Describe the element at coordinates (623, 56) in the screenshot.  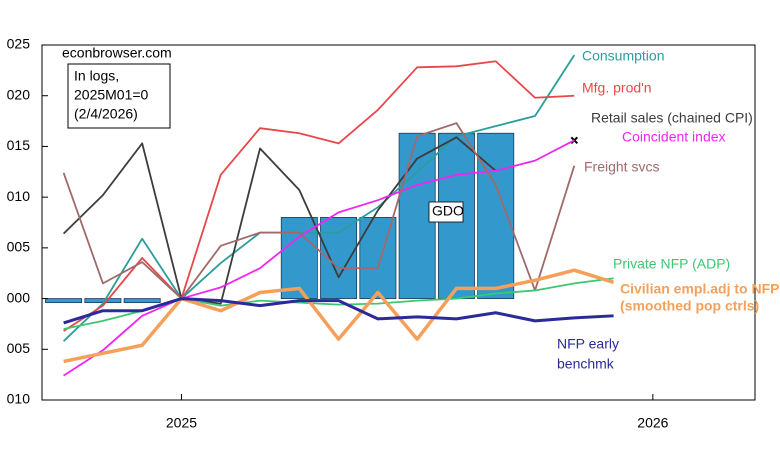
I see `series-label: Consumption` at that location.